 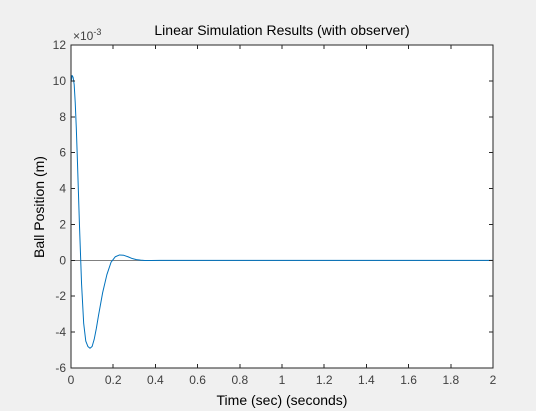 I want to click on x-tick-label: 0.4, so click(x=155, y=380).